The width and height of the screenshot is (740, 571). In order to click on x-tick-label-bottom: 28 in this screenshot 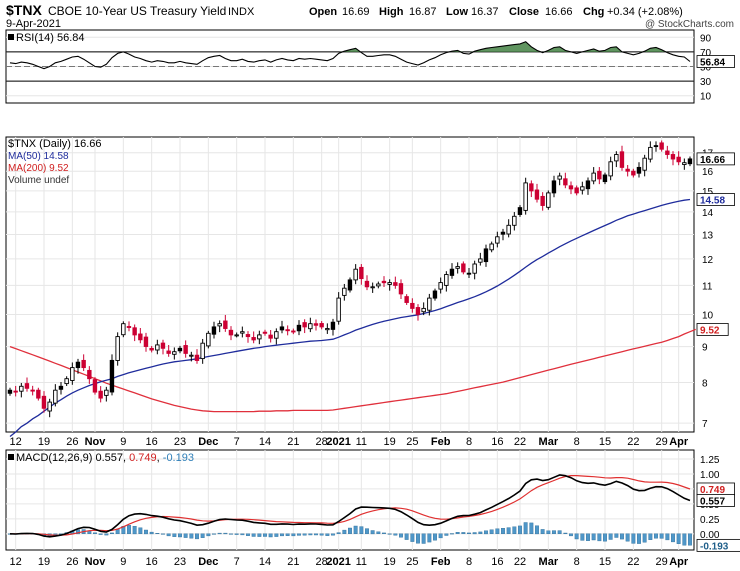, I will do `click(322, 562)`.